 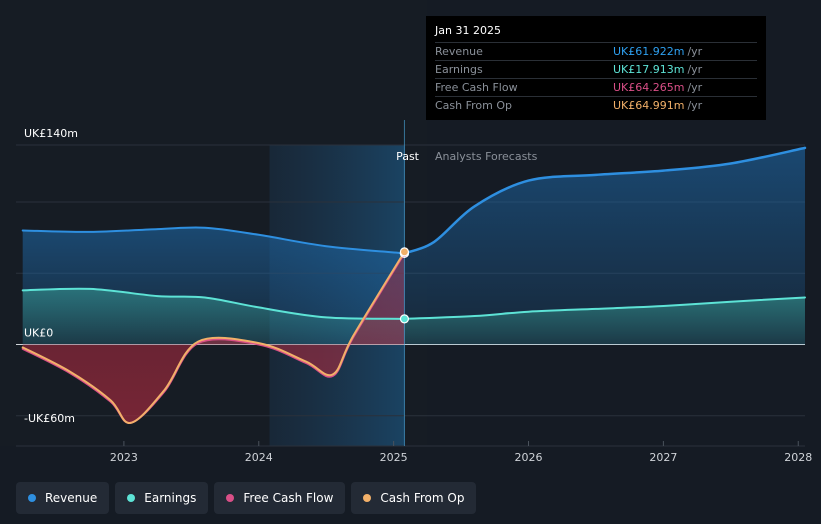 I want to click on legend-label: Earnings, so click(x=170, y=498).